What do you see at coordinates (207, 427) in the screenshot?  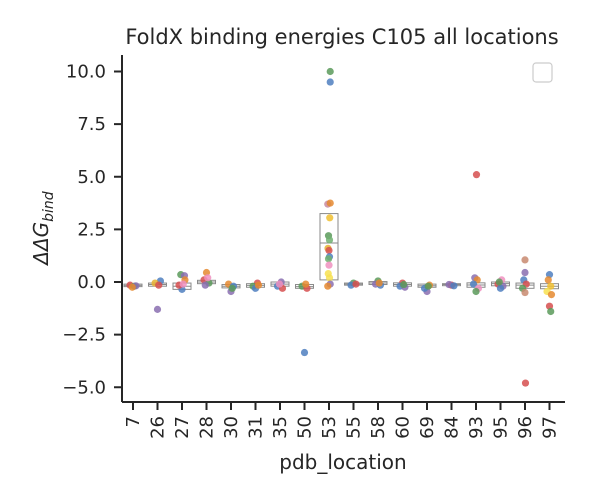 I see `x-tick-label: 28` at bounding box center [207, 427].